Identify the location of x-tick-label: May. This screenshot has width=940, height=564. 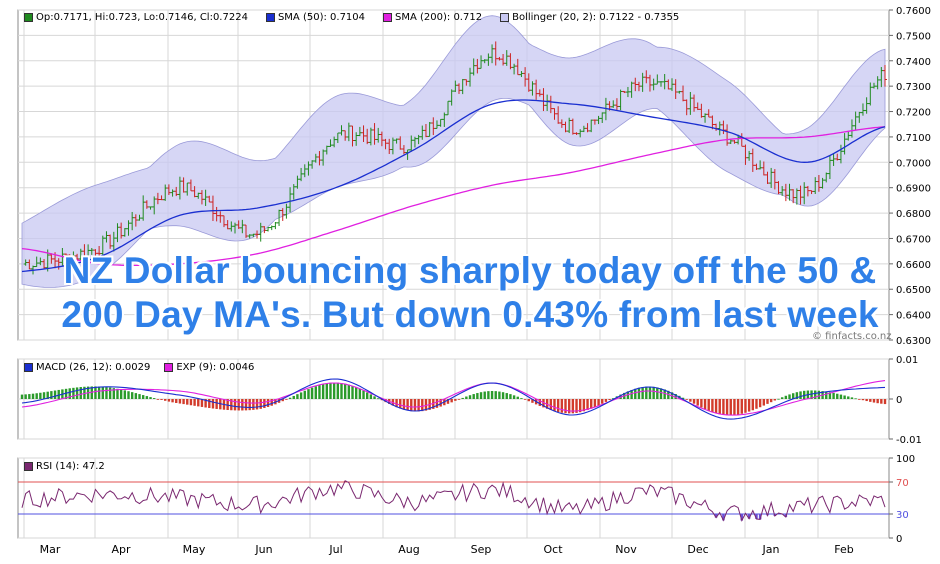
(194, 549).